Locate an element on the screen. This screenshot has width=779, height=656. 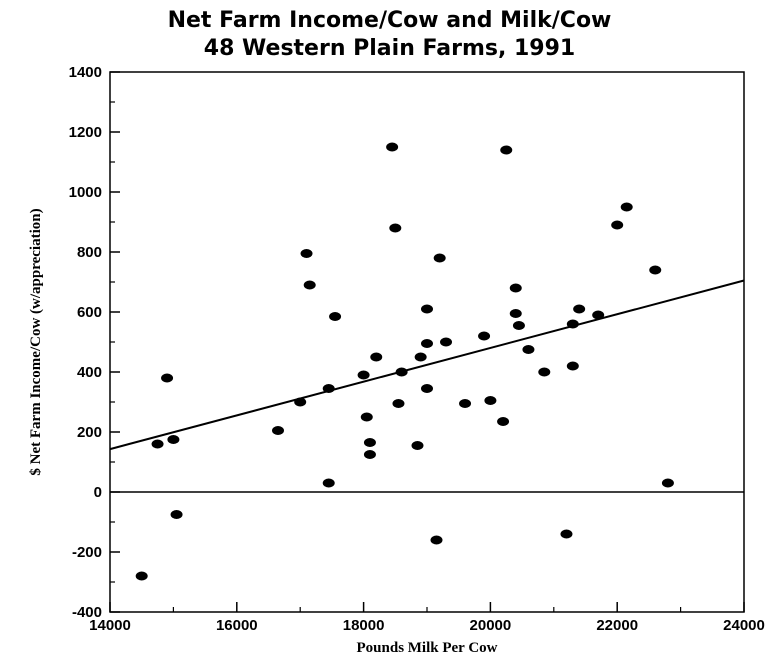
y-tick-label: -400 is located at coordinates (87, 612).